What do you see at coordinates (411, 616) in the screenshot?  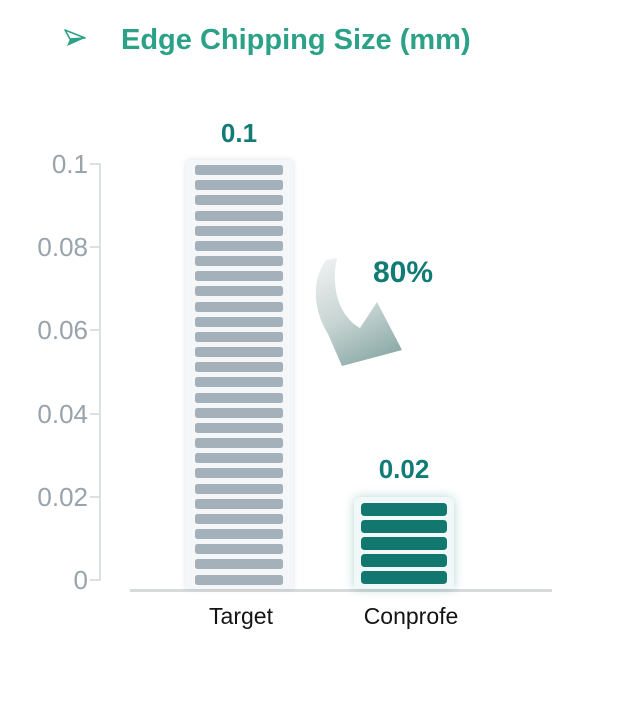 I see `conprofe-category-label: Conprofe` at bounding box center [411, 616].